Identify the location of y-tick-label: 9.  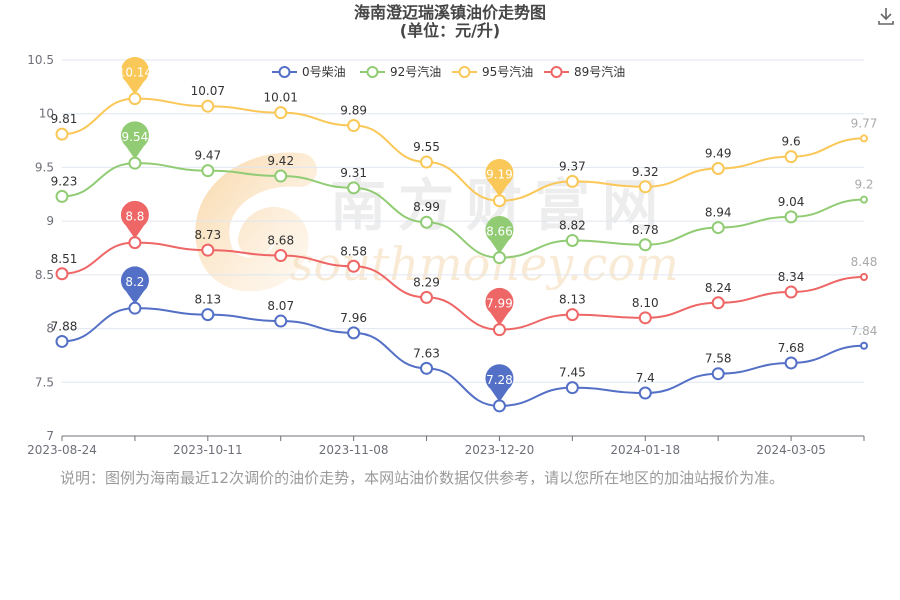
(50, 221).